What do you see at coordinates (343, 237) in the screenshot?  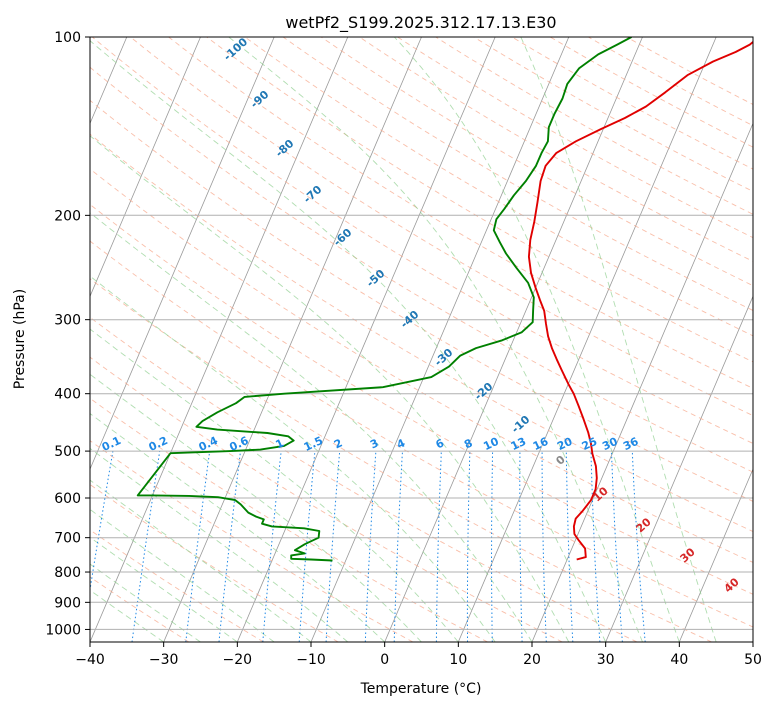 I see `isotherm-label: -60` at bounding box center [343, 237].